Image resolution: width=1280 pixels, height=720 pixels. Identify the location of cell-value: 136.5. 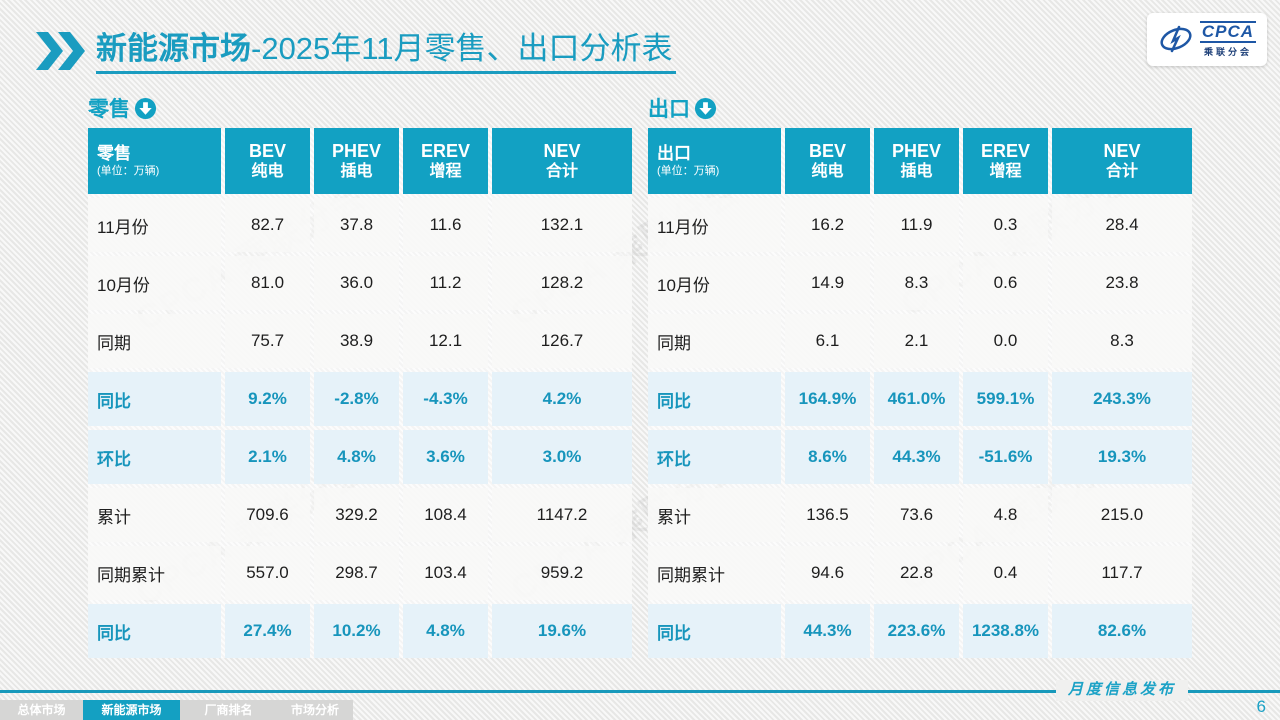
(827, 515).